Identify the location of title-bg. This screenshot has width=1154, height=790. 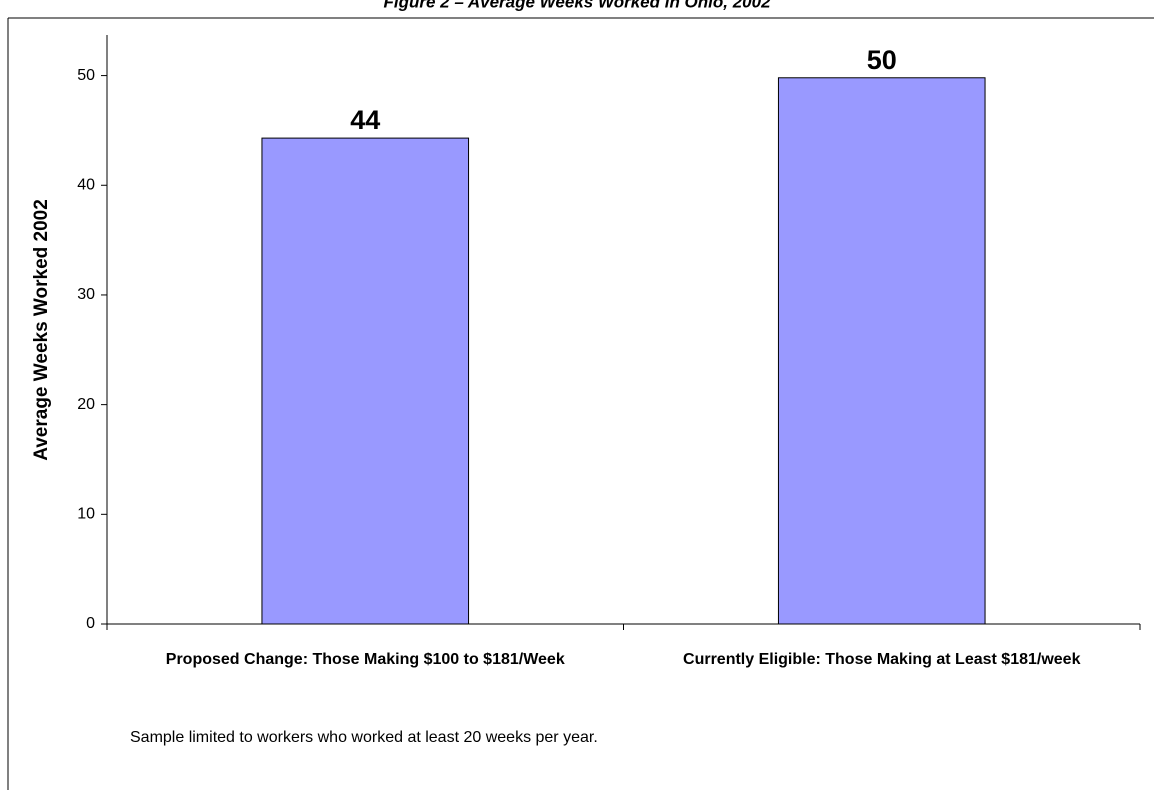
(577, 8).